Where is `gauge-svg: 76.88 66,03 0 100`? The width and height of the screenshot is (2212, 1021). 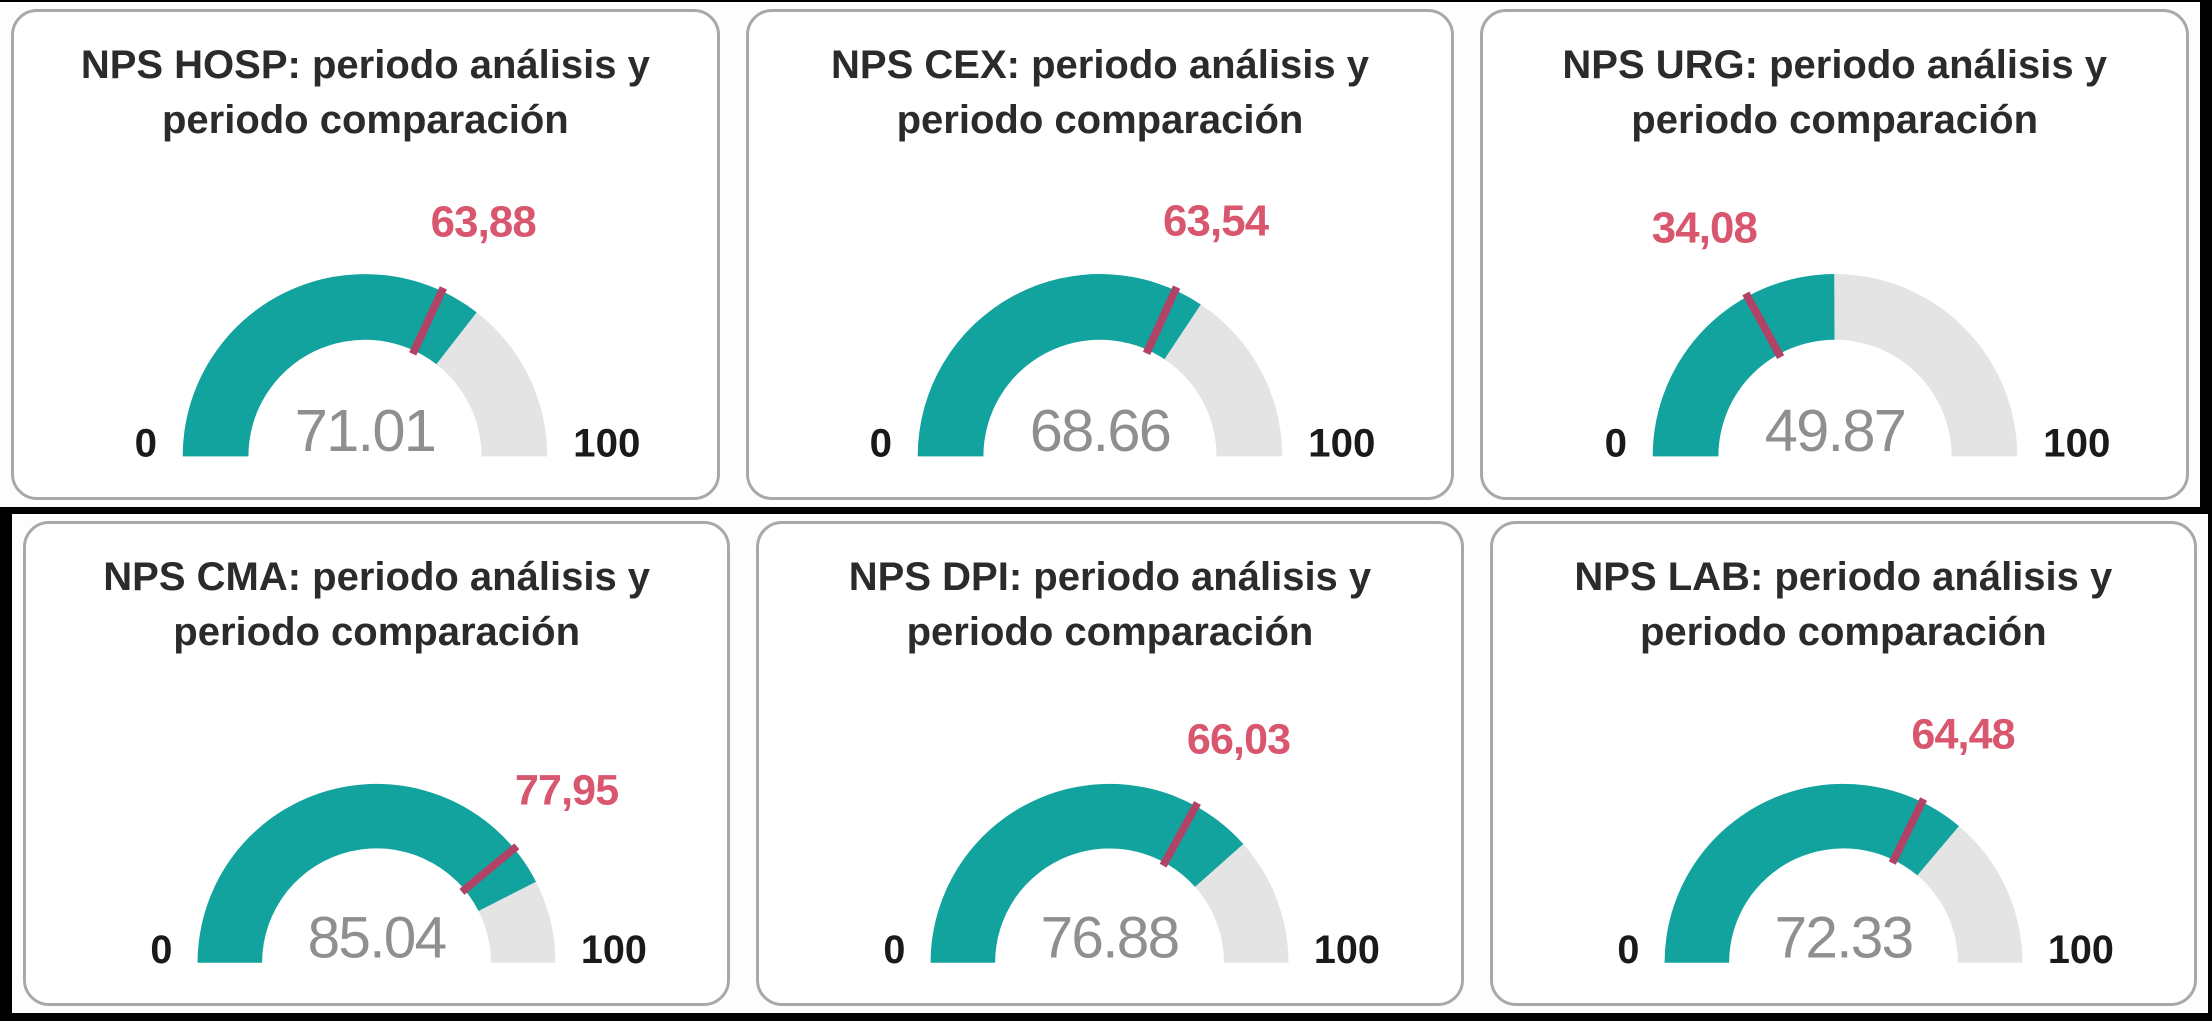
gauge-svg: 76.88 66,03 0 100 is located at coordinates (1132, 844).